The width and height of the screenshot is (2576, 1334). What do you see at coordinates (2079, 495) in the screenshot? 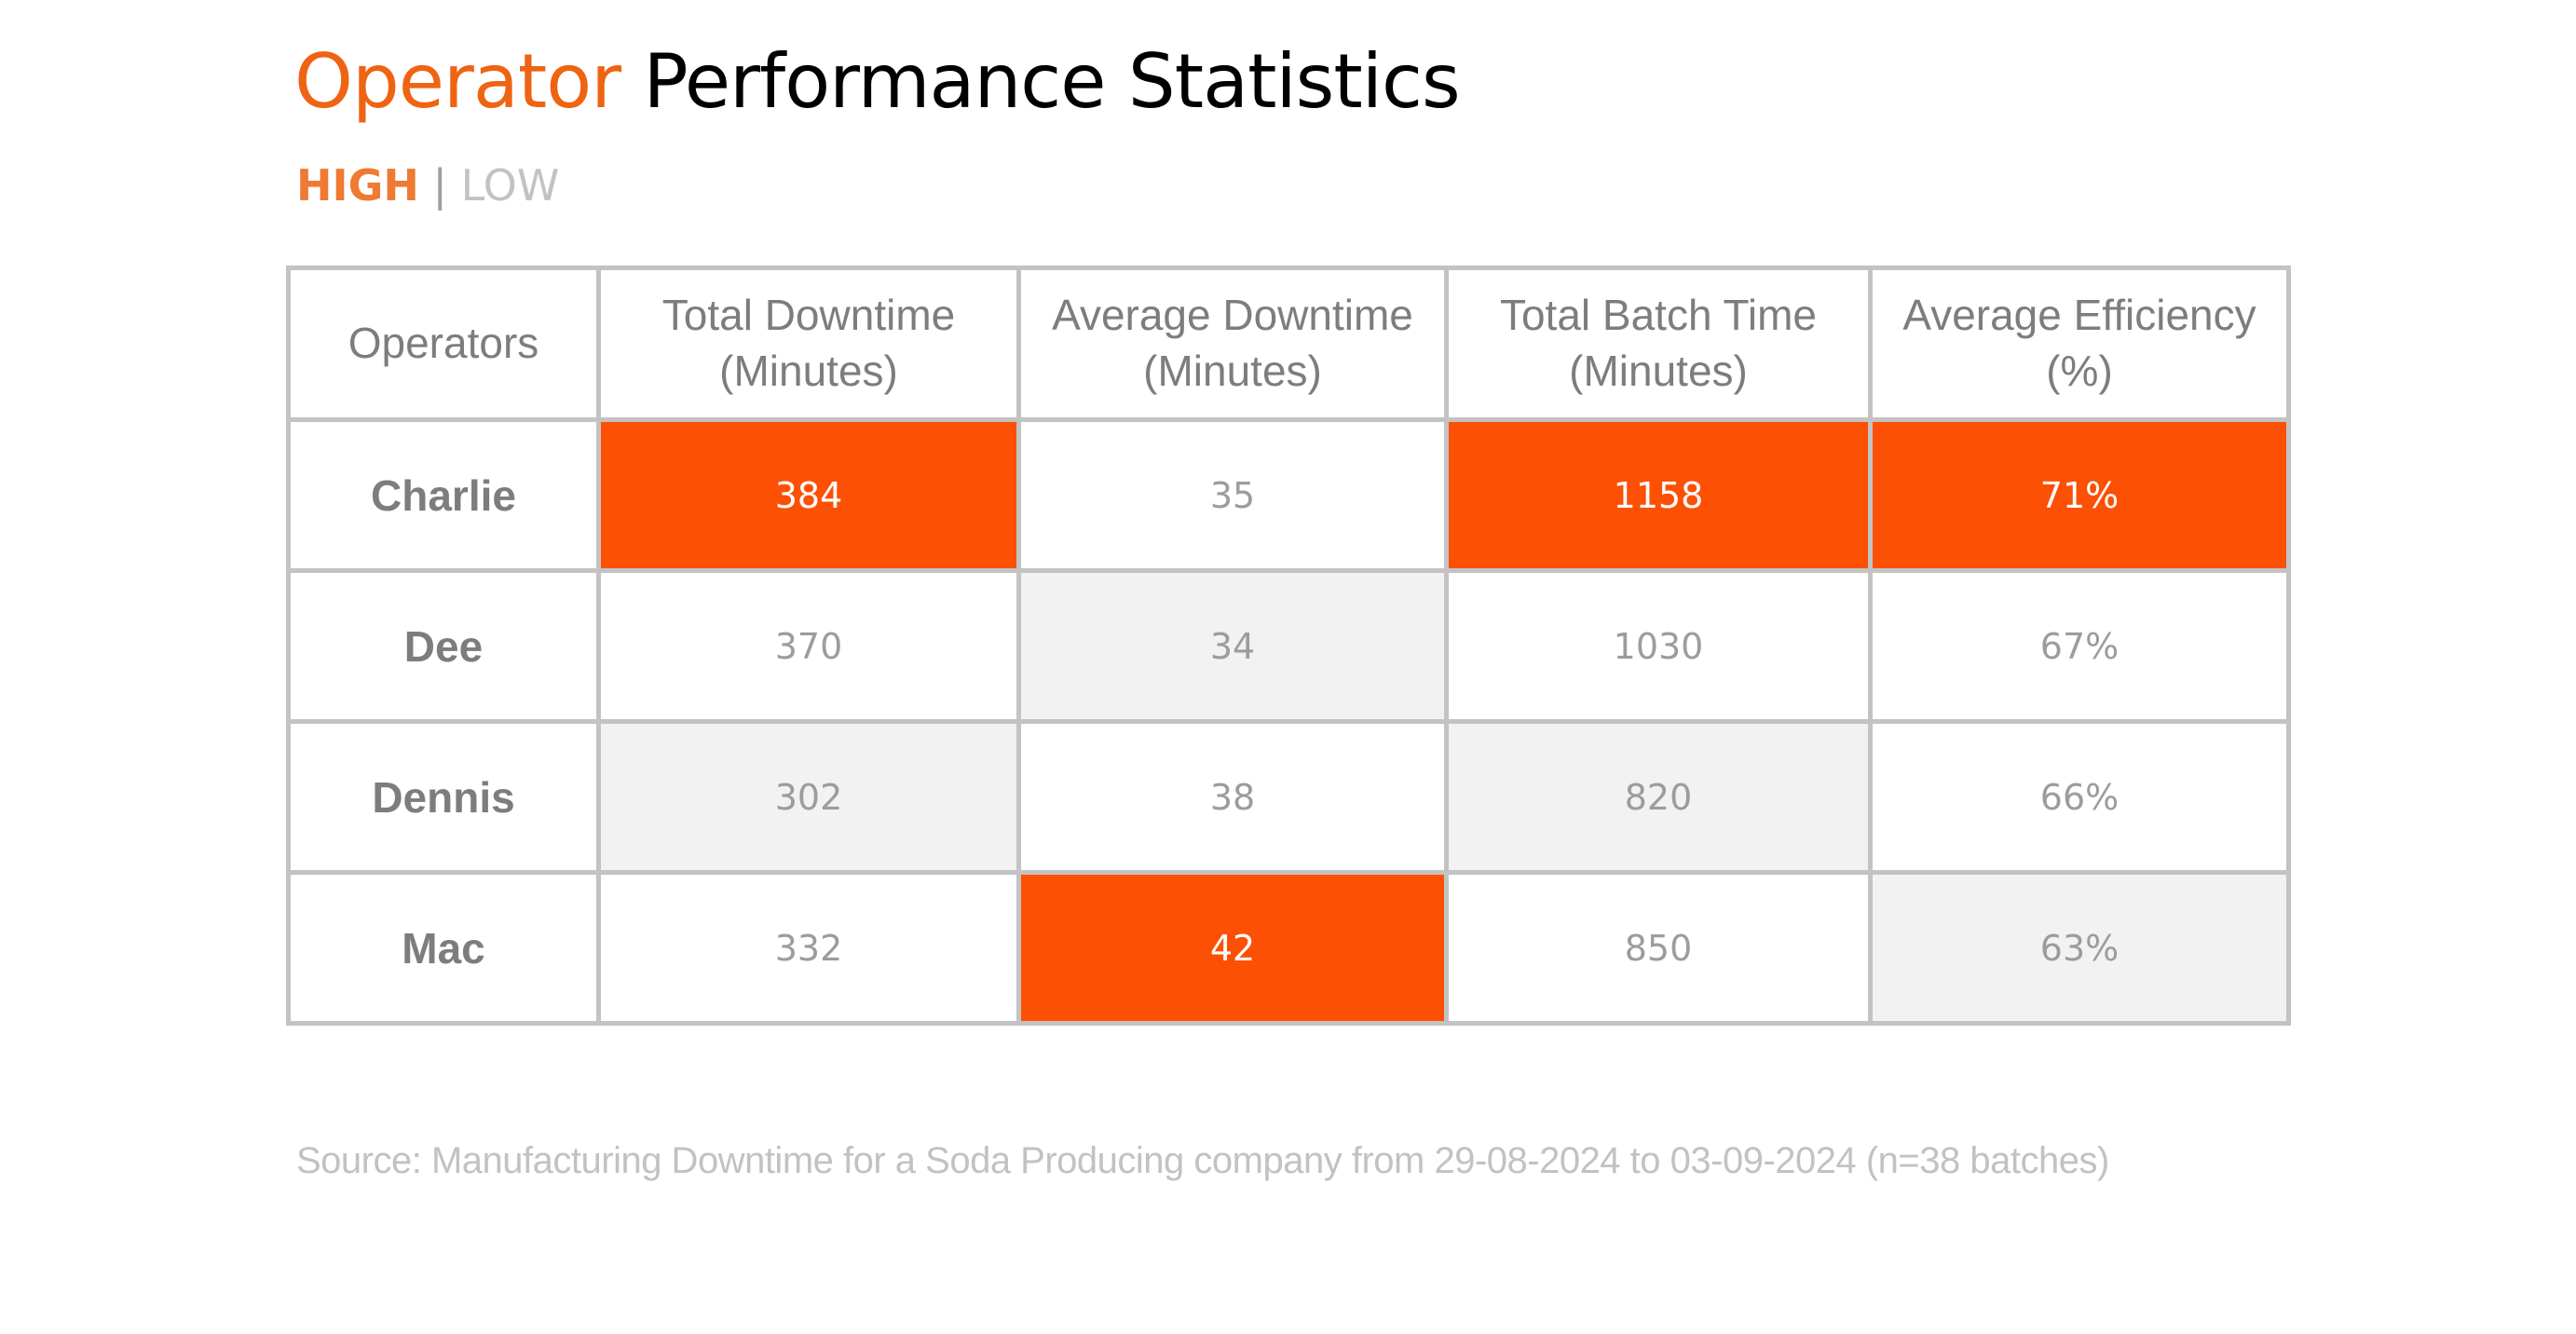
I see `average-efficiency-cell: 71%` at bounding box center [2079, 495].